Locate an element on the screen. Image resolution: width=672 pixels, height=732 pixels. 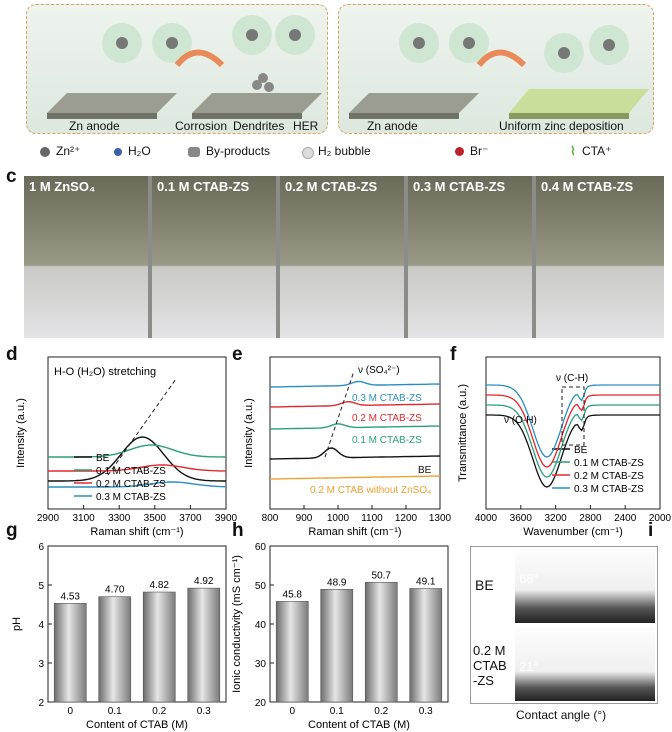
chart-d-trend-arrow is located at coordinates (142, 427).